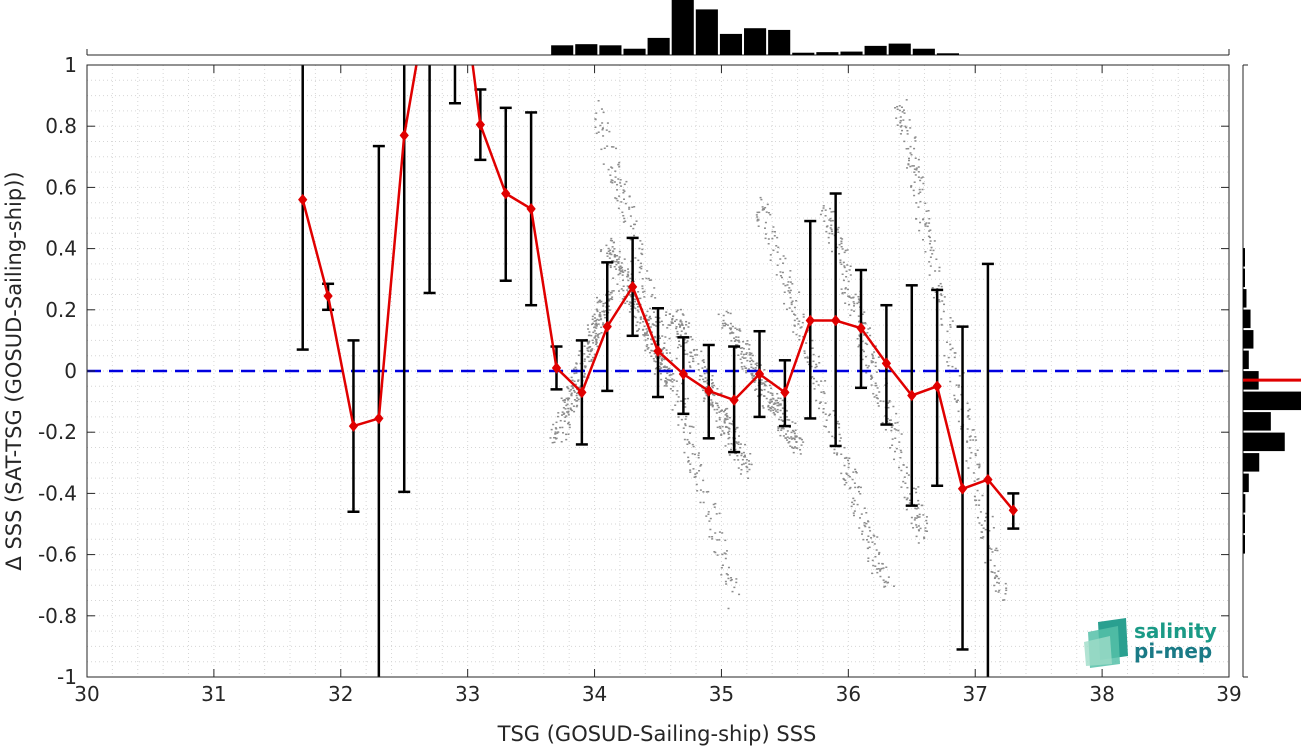 The image size is (1302, 747). What do you see at coordinates (947, 54) in the screenshot?
I see `top-hist-bar` at bounding box center [947, 54].